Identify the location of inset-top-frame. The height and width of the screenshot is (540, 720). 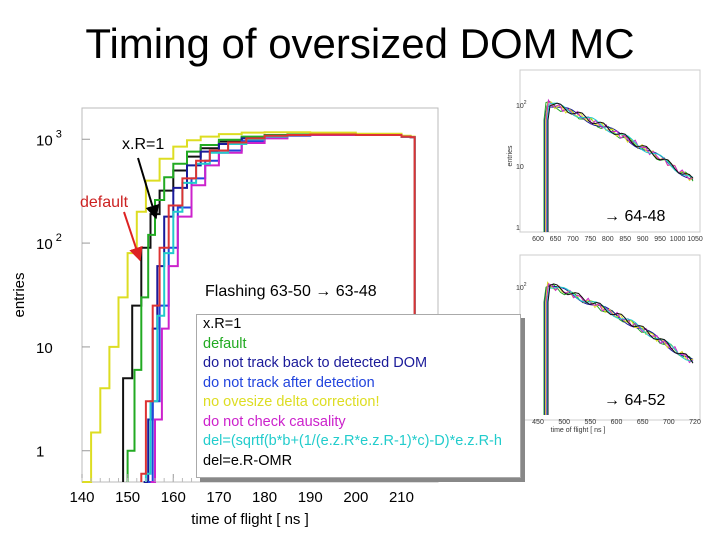
(610, 151).